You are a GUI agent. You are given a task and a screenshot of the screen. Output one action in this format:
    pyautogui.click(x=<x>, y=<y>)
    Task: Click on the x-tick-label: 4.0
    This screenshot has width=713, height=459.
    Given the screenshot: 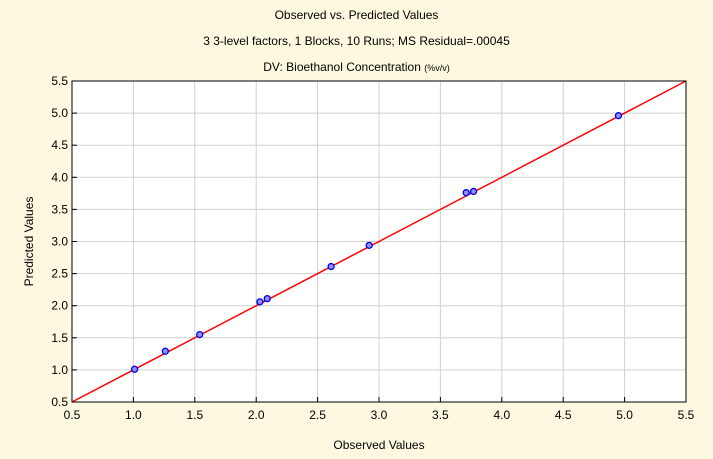 What is the action you would take?
    pyautogui.click(x=501, y=415)
    